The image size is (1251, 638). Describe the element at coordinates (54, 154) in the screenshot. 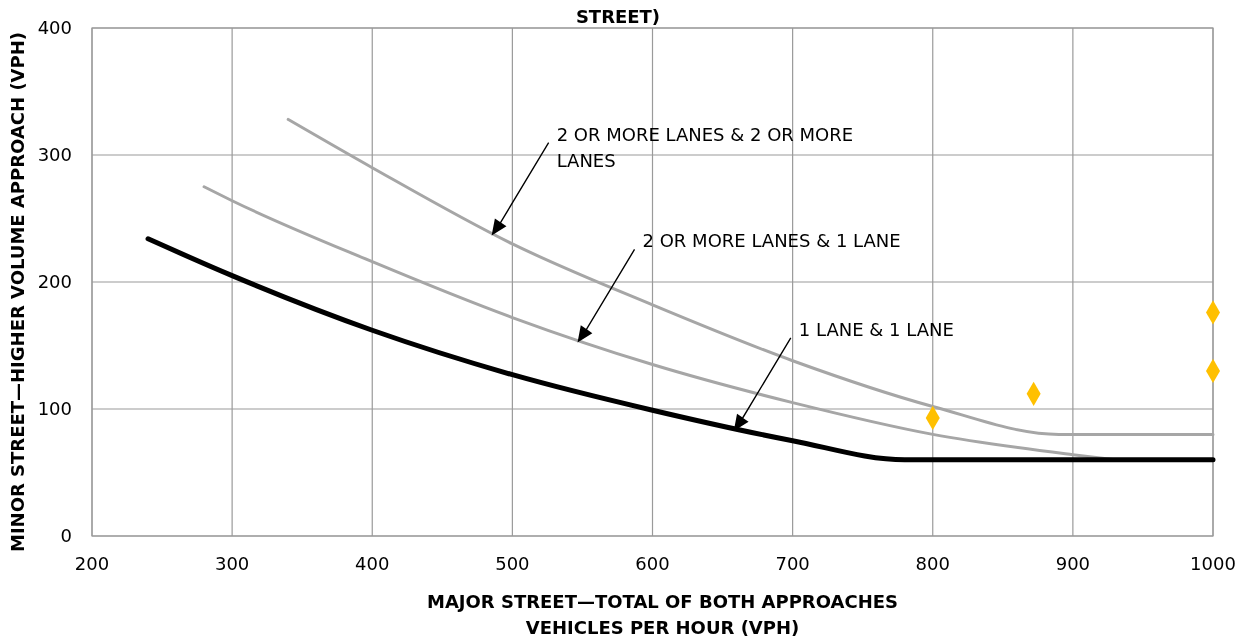

I see `y-tick-label: 300` at that location.